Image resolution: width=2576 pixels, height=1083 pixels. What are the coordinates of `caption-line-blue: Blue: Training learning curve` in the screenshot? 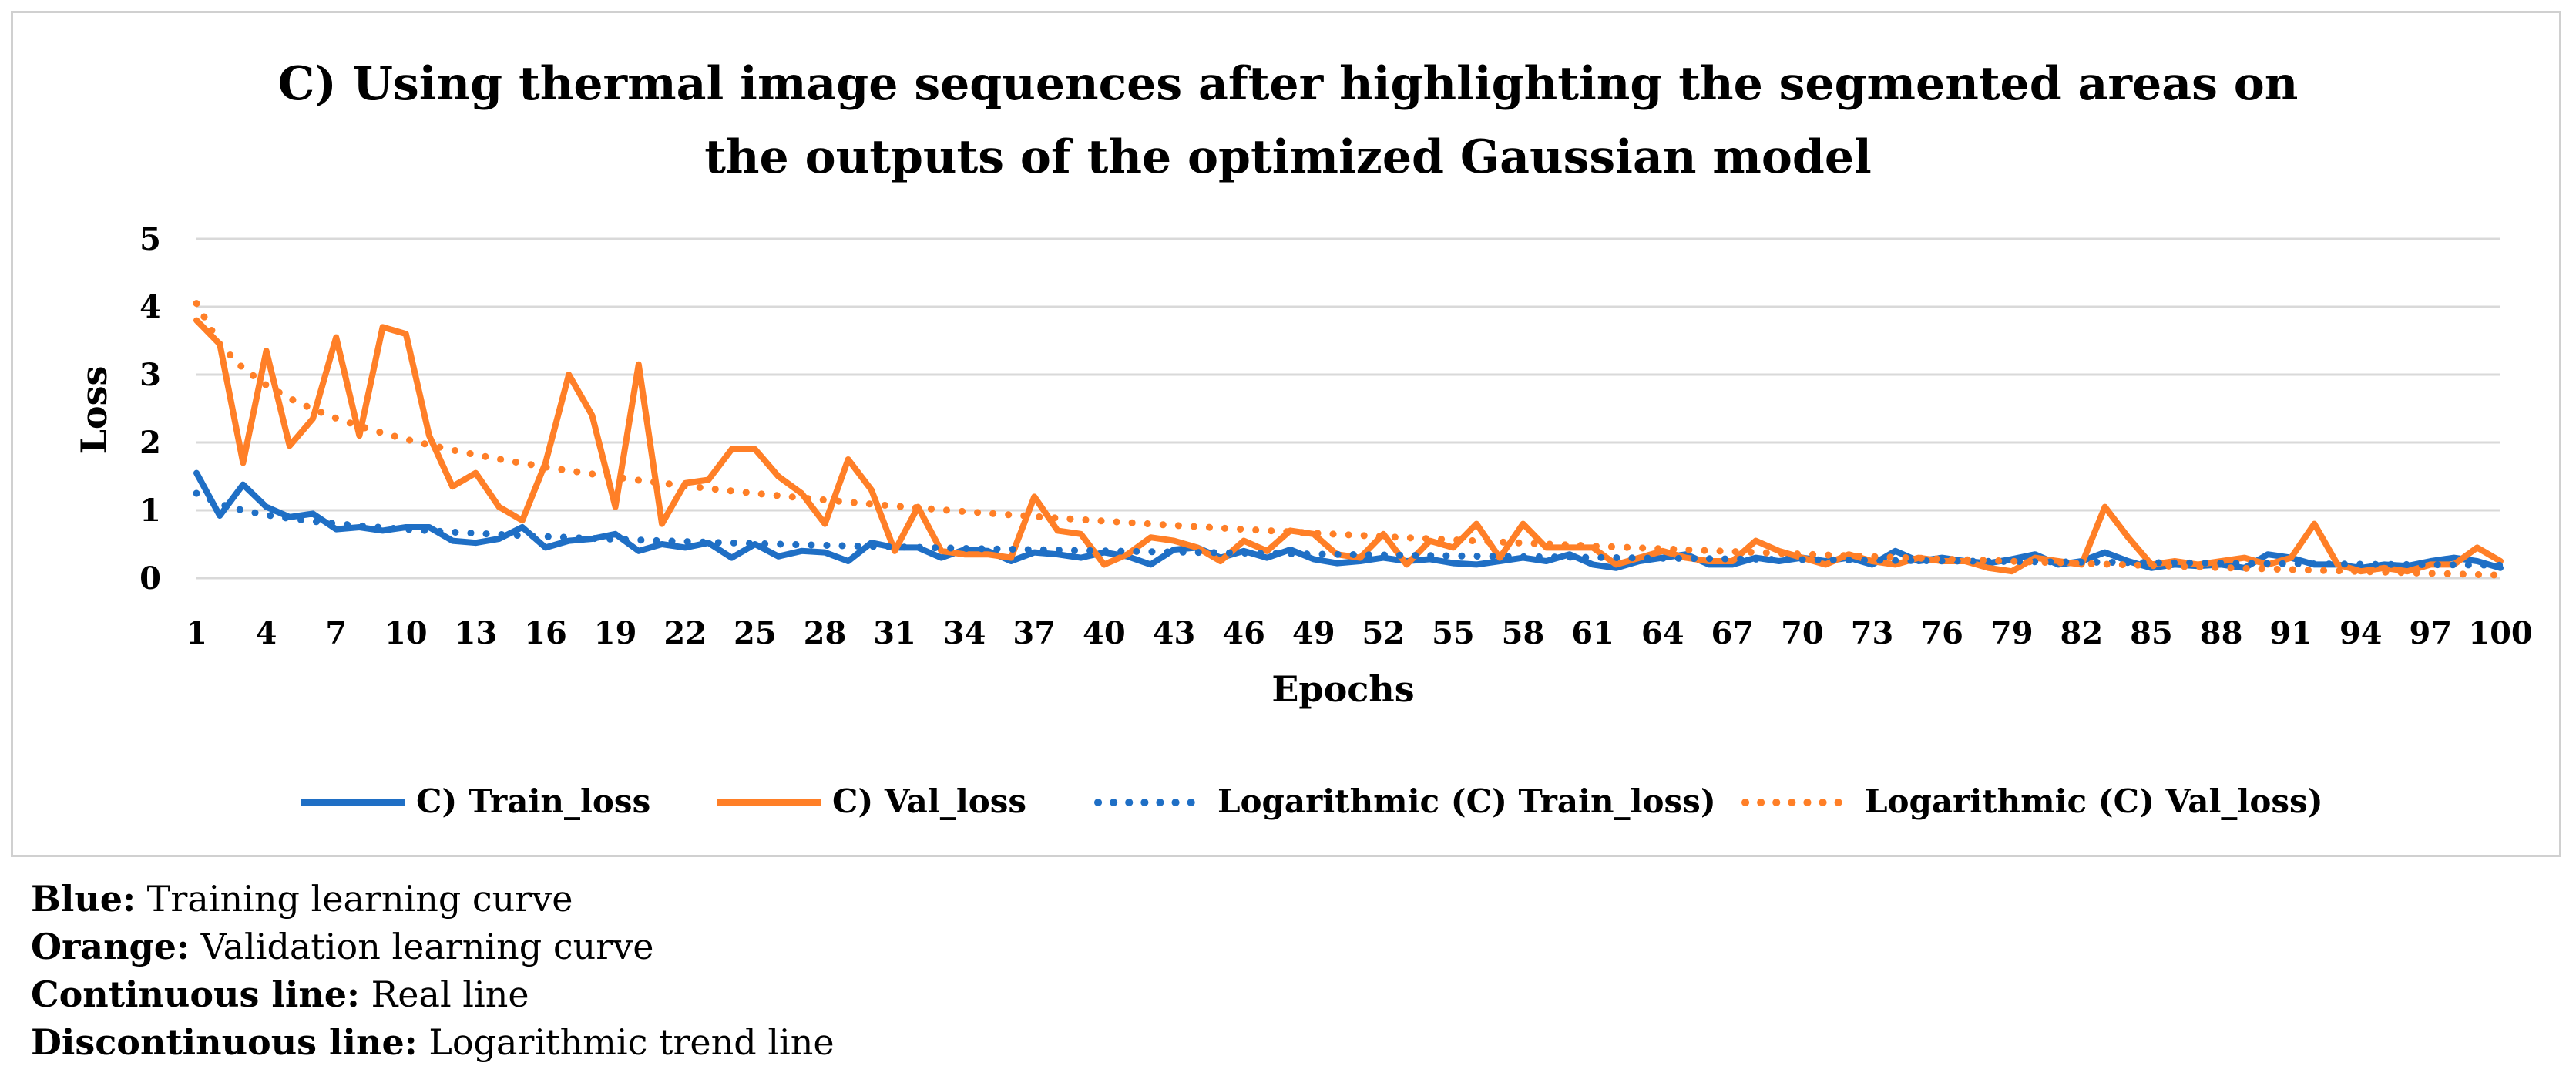 It's located at (302, 899).